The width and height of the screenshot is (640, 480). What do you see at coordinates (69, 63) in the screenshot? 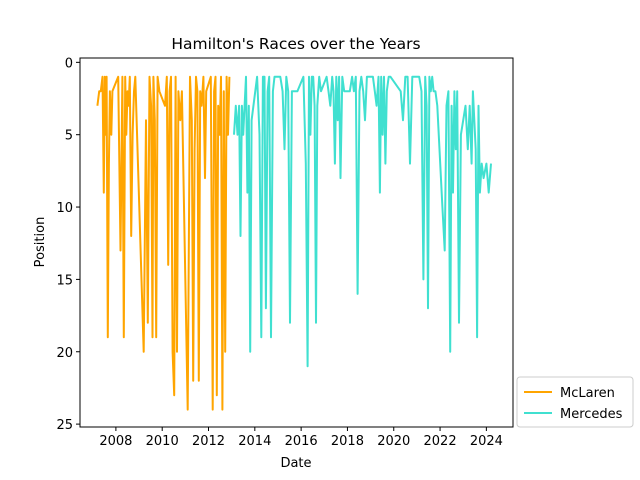
I see `y-tick-label: 0` at bounding box center [69, 63].